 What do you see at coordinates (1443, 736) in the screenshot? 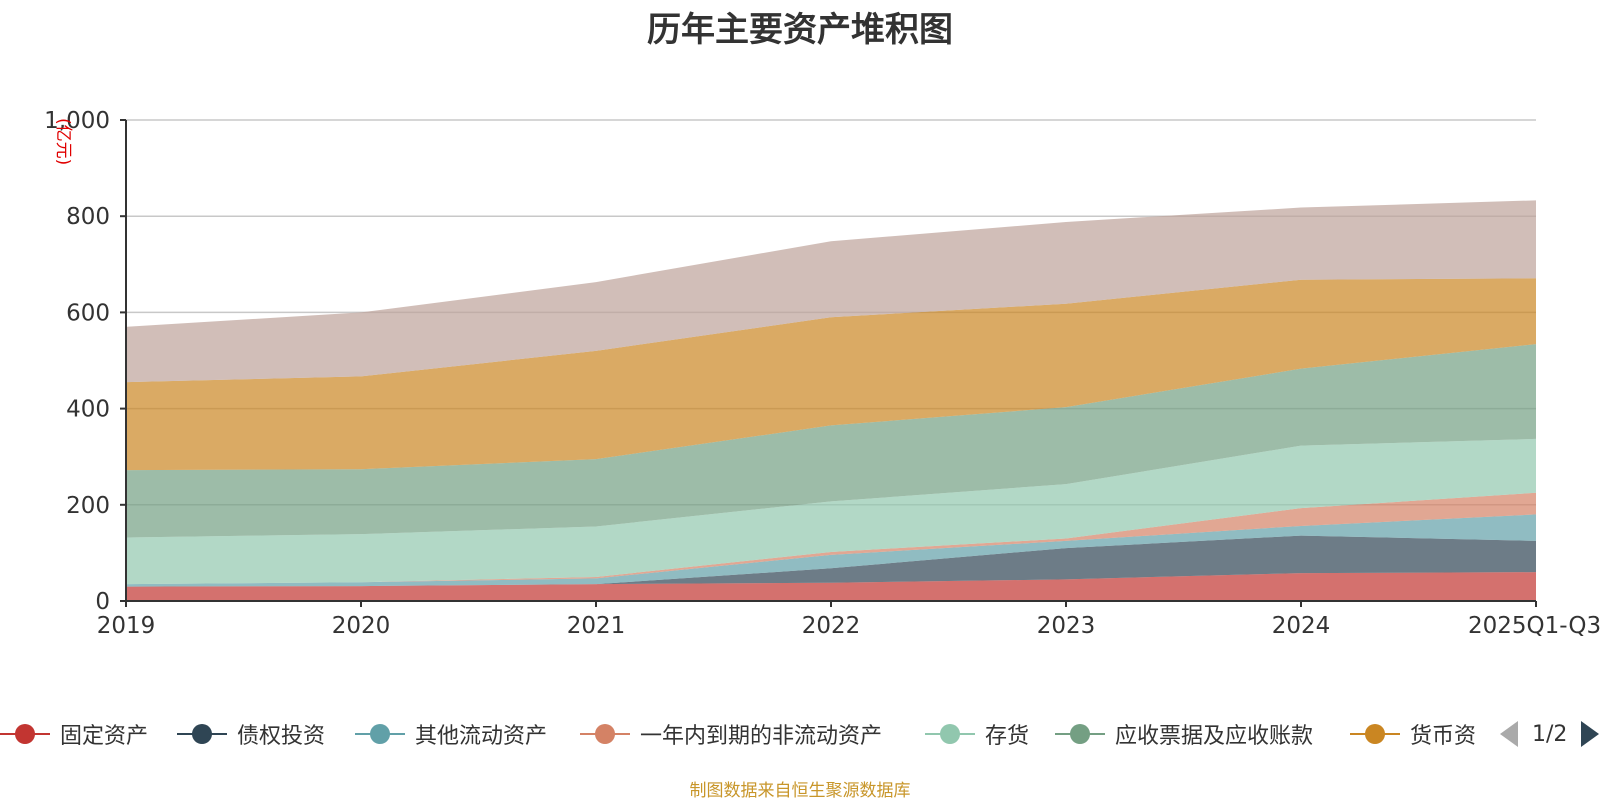
I see `legend-label: 货币资` at bounding box center [1443, 736].